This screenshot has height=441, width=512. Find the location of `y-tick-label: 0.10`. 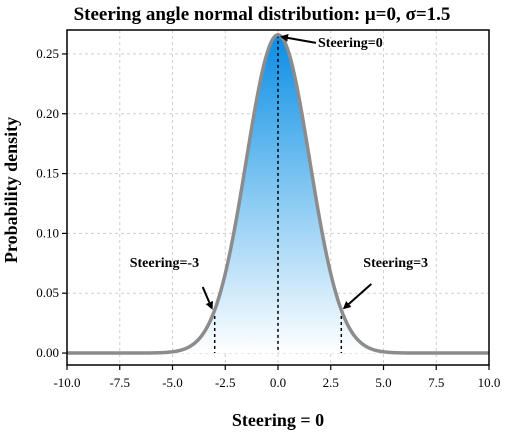

y-tick-label: 0.10 is located at coordinates (47, 232).